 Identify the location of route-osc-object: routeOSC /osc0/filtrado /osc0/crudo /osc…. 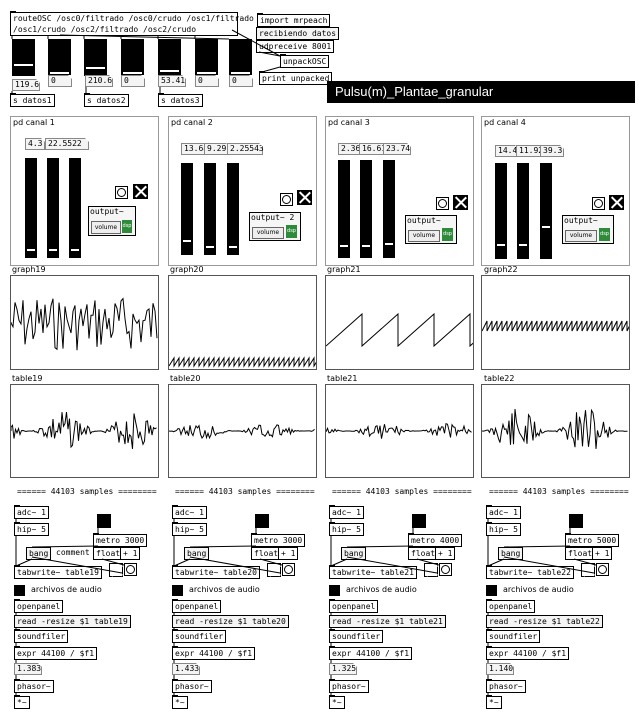
(132, 23).